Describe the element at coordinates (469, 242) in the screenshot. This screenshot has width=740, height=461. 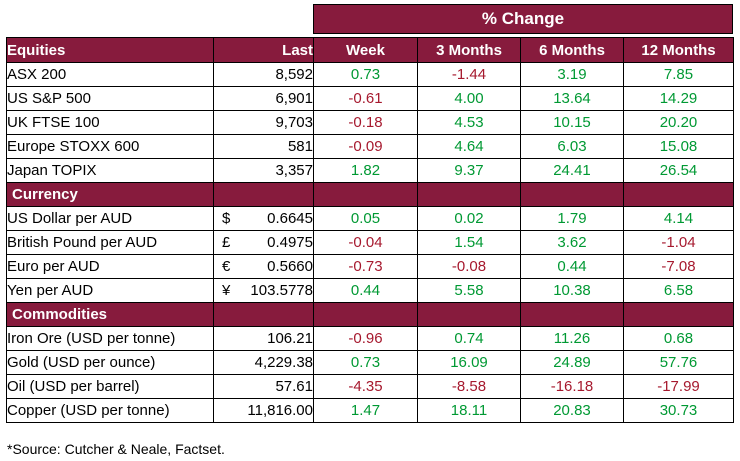
I see `pct-change-value: 1.54` at that location.